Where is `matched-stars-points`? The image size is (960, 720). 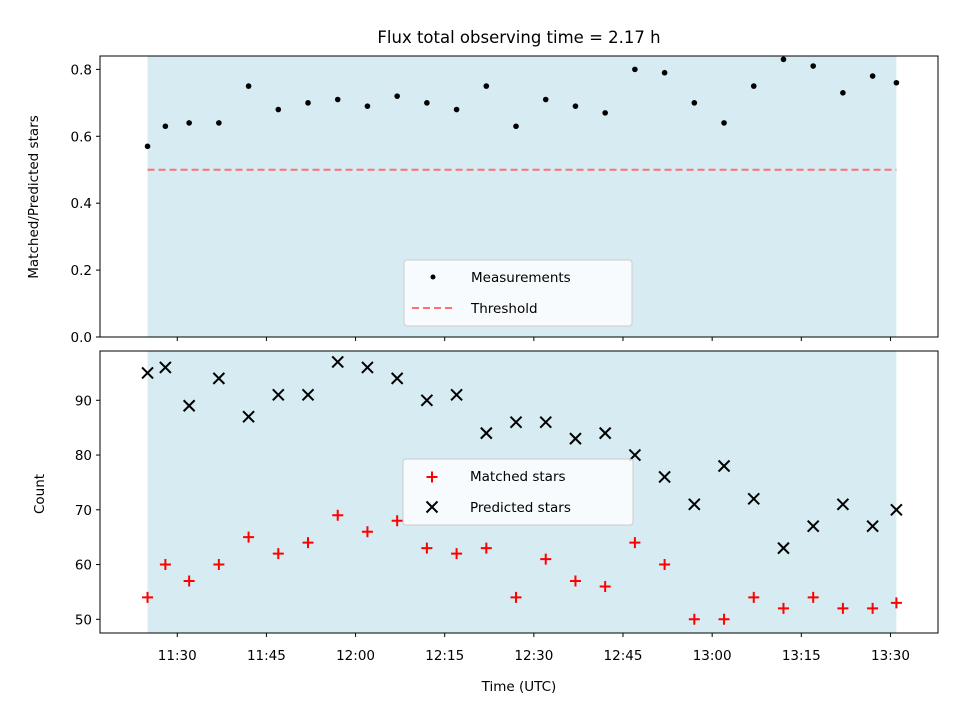 matched-stars-points is located at coordinates (522, 567).